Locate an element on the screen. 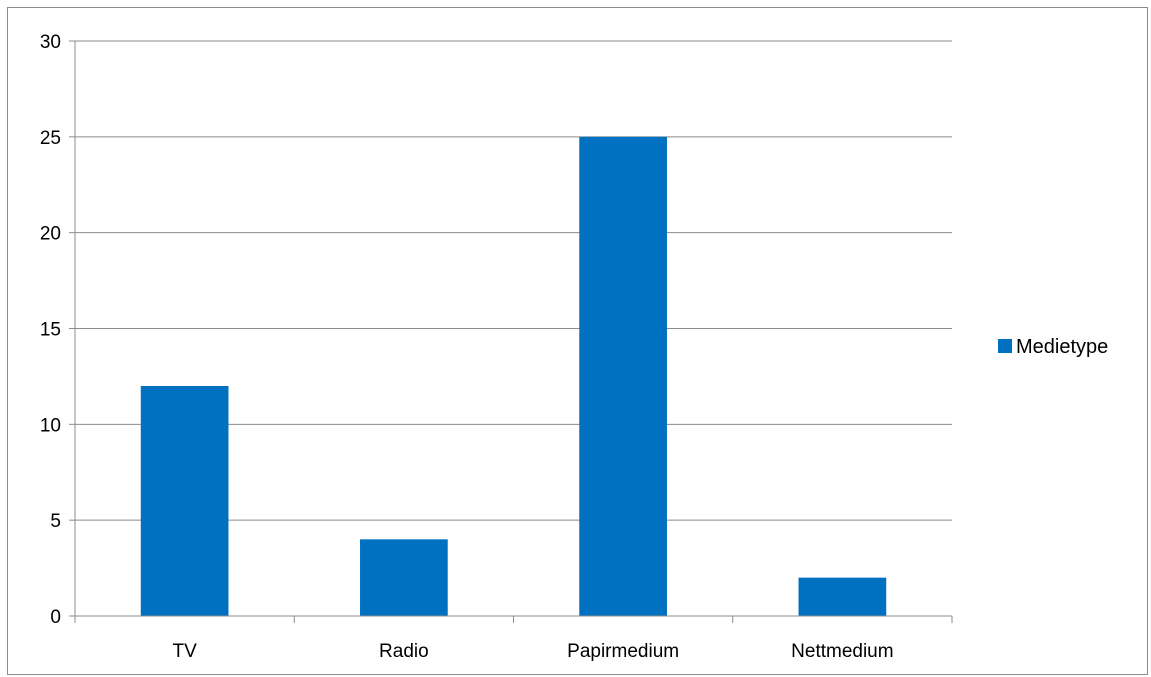  y-tick-label: 5 is located at coordinates (55, 521).